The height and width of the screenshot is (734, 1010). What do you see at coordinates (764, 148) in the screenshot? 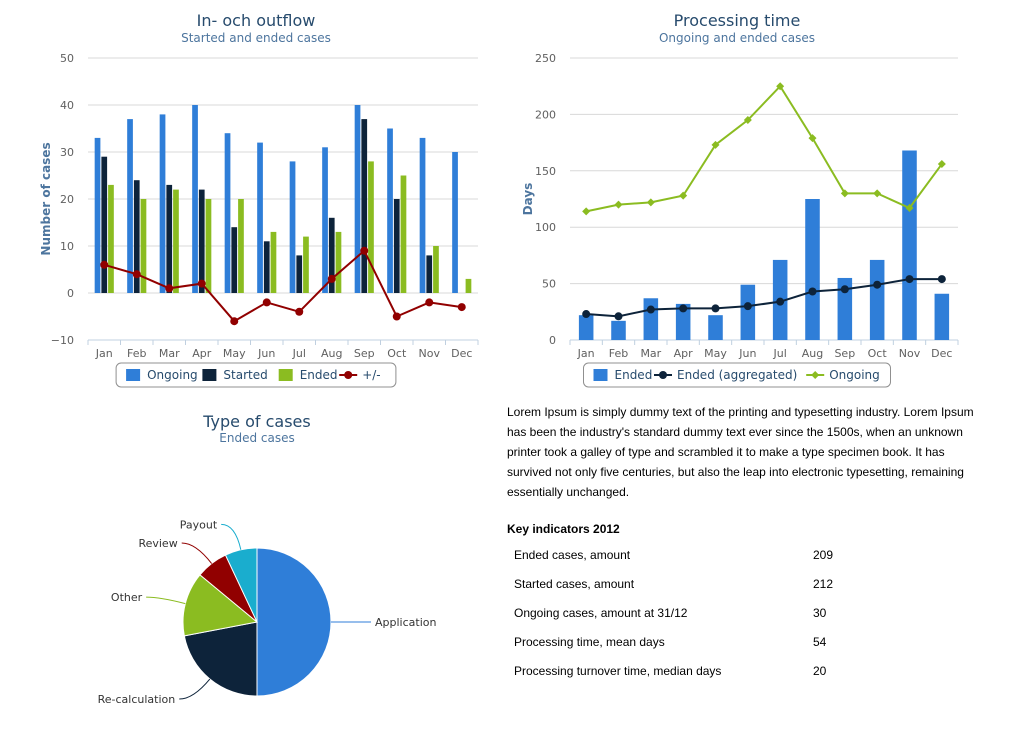
I see `line-ongoing` at bounding box center [764, 148].